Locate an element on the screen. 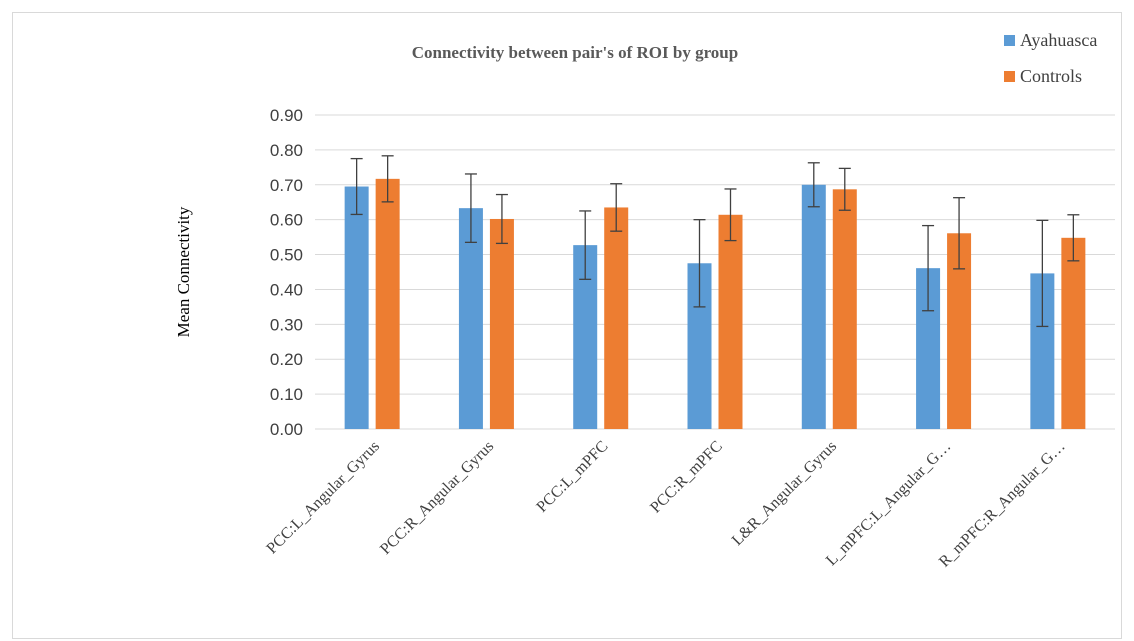 This screenshot has height=641, width=1134. x-tick-label: PCC:L_mPFC is located at coordinates (572, 477).